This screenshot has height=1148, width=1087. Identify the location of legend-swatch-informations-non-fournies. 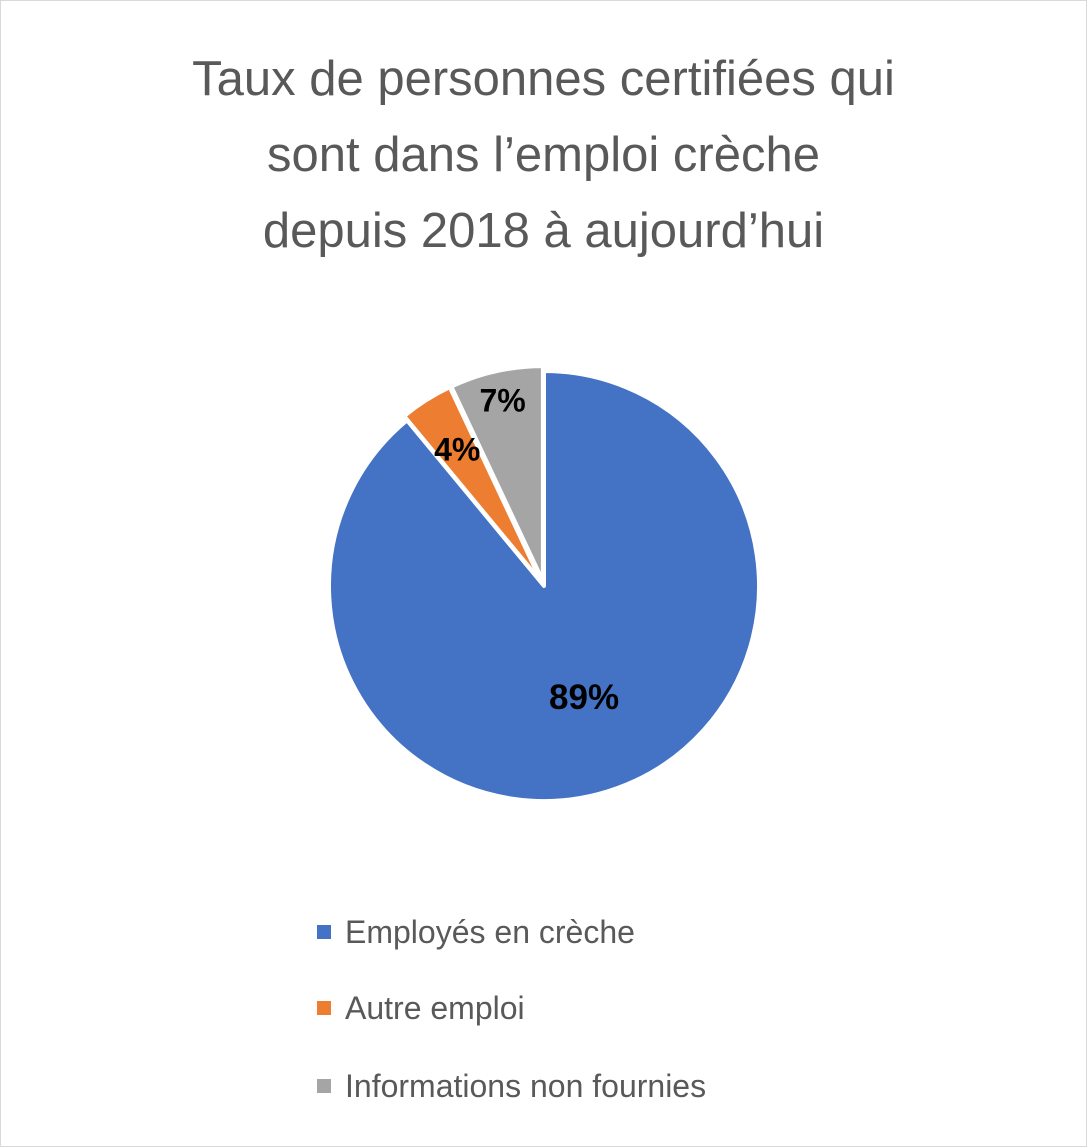
(324, 1086).